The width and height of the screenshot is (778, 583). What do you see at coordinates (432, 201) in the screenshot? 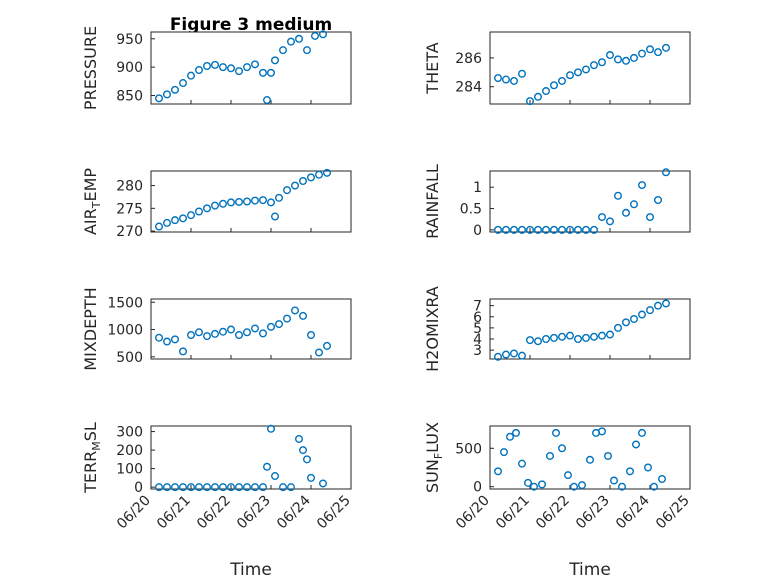
I see `y-axis-label: RAINFALL` at bounding box center [432, 201].